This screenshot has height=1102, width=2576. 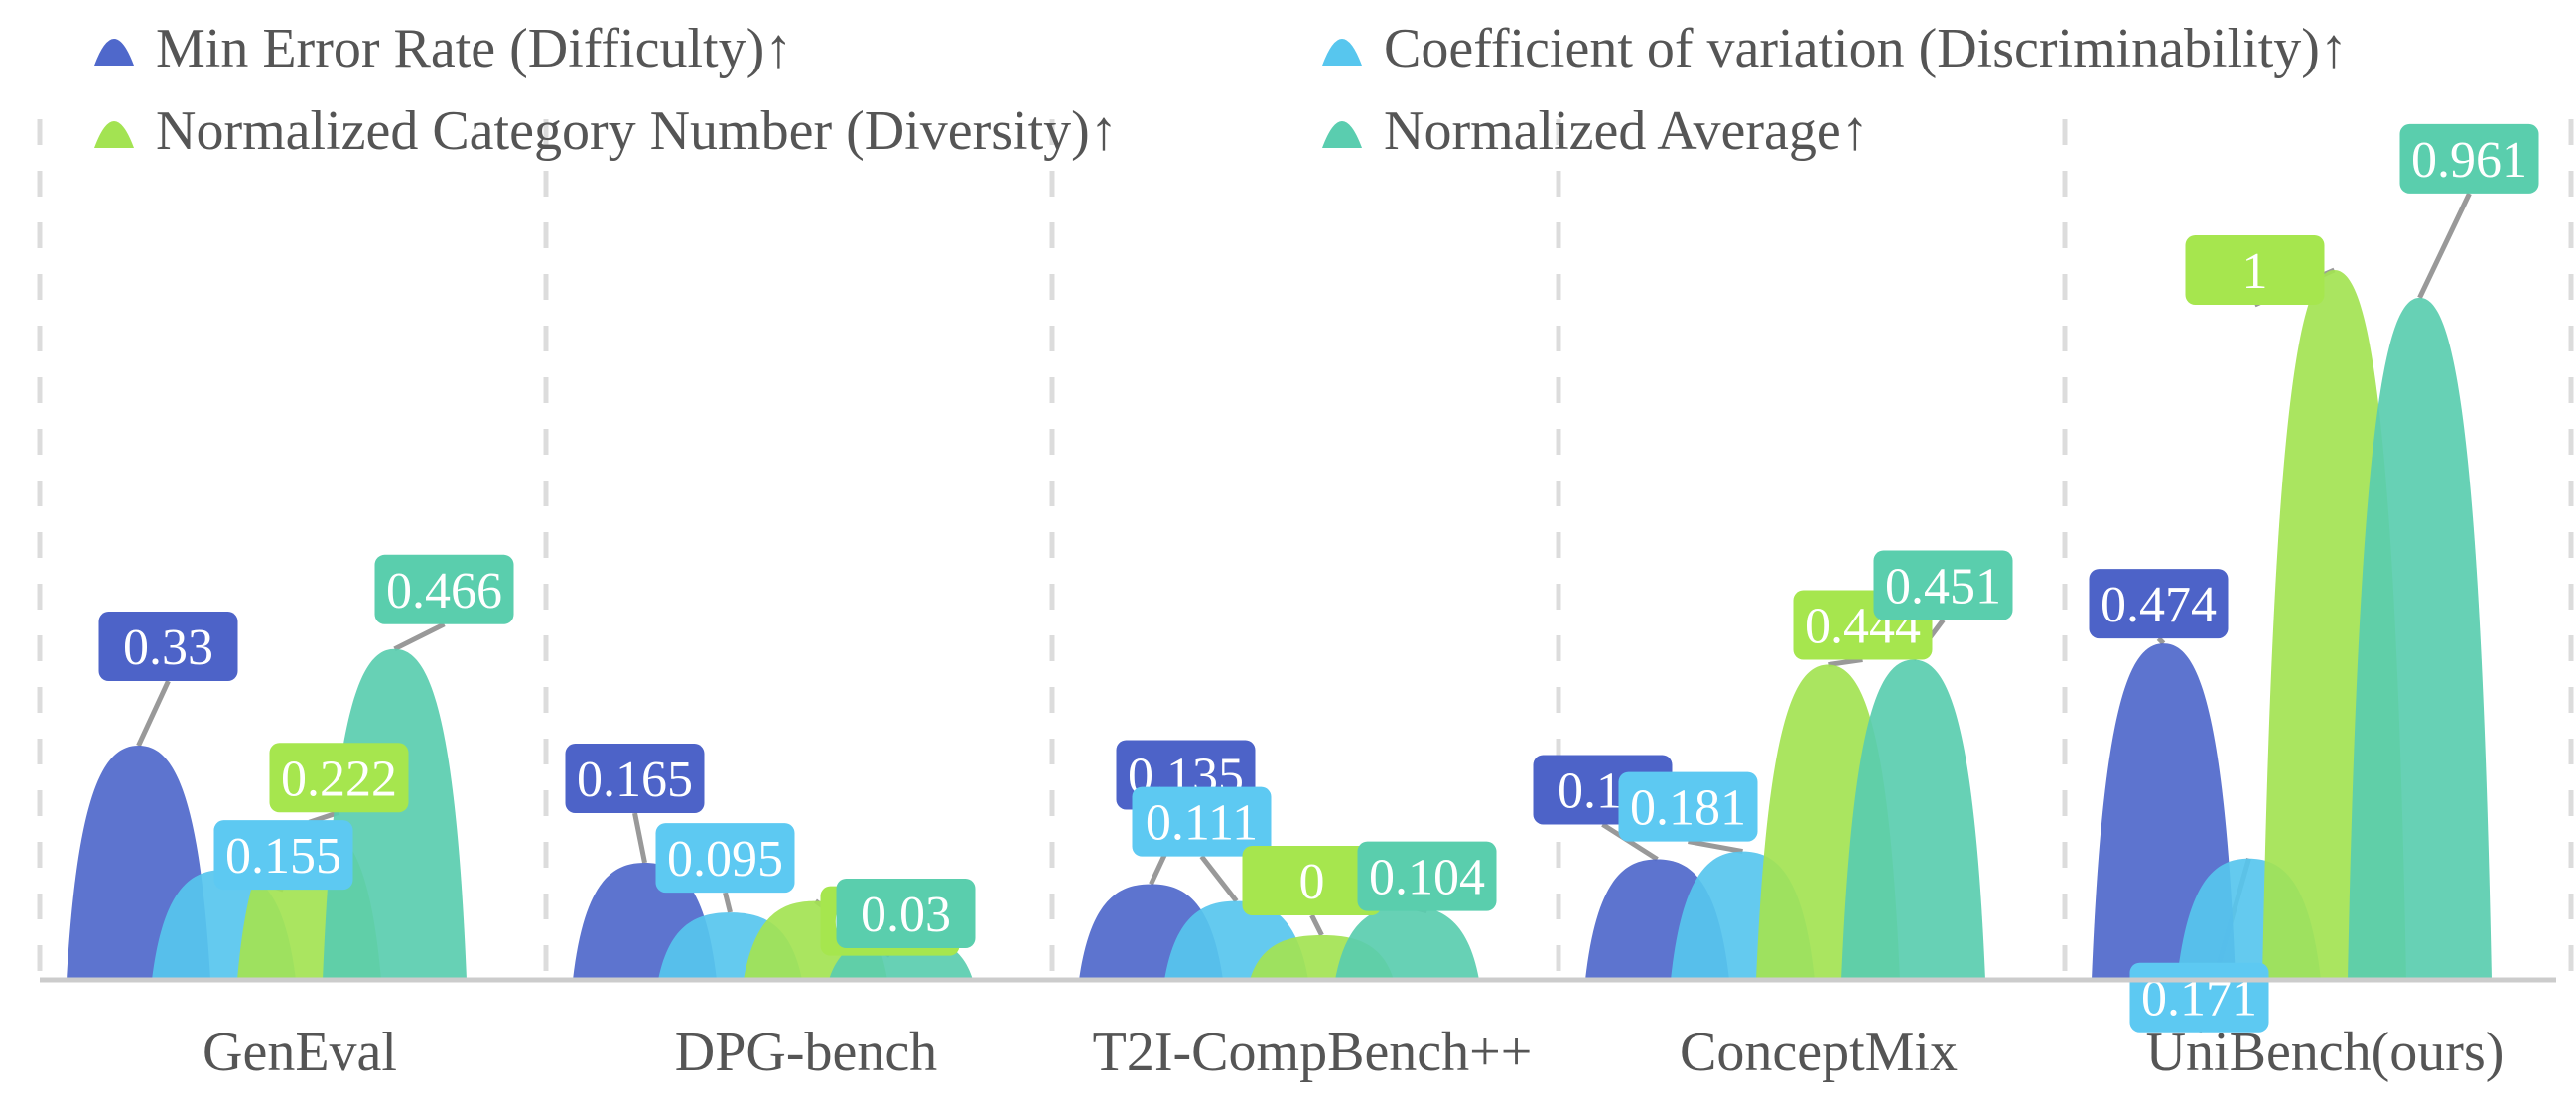 I want to click on data-label-dpg-bench-coefficient-of-variation-discriminability: 0.095, so click(x=725, y=858).